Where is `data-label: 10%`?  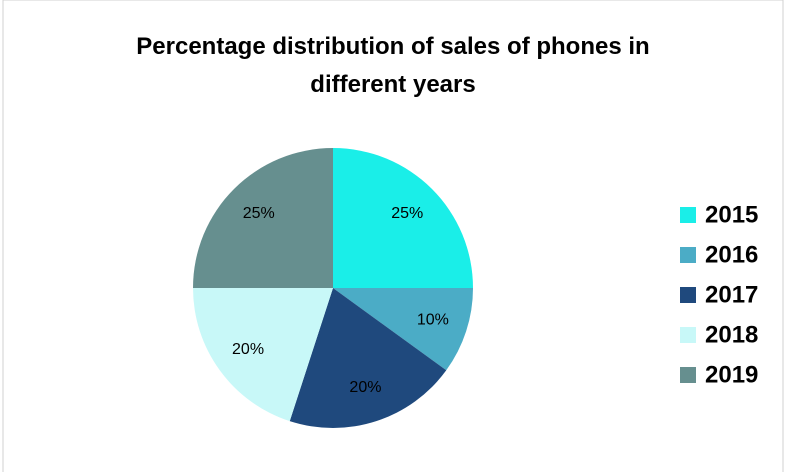 data-label: 10% is located at coordinates (433, 320).